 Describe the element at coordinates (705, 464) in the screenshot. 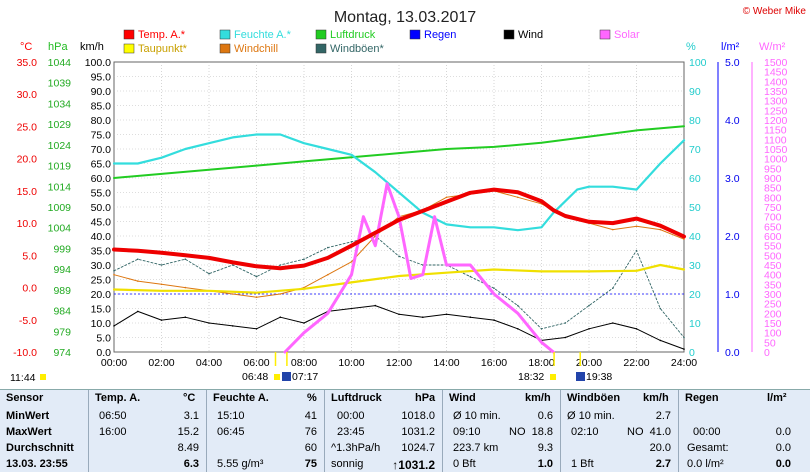

I see `stats-regen-rate: 0.0 l/m²` at that location.